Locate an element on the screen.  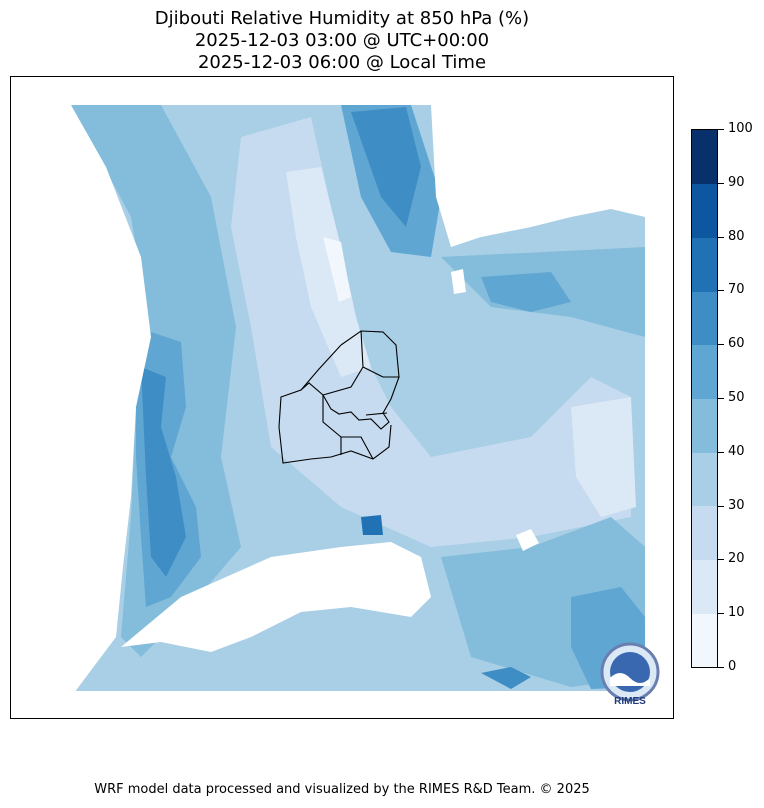
colorbar is located at coordinates (704, 398).